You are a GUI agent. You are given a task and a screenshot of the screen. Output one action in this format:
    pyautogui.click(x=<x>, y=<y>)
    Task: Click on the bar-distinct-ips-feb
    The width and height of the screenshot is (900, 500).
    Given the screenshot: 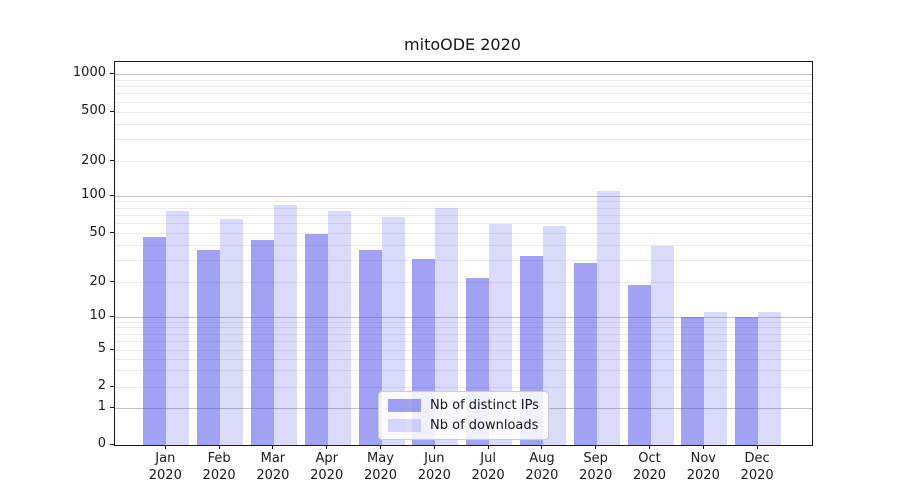 What is the action you would take?
    pyautogui.click(x=209, y=347)
    